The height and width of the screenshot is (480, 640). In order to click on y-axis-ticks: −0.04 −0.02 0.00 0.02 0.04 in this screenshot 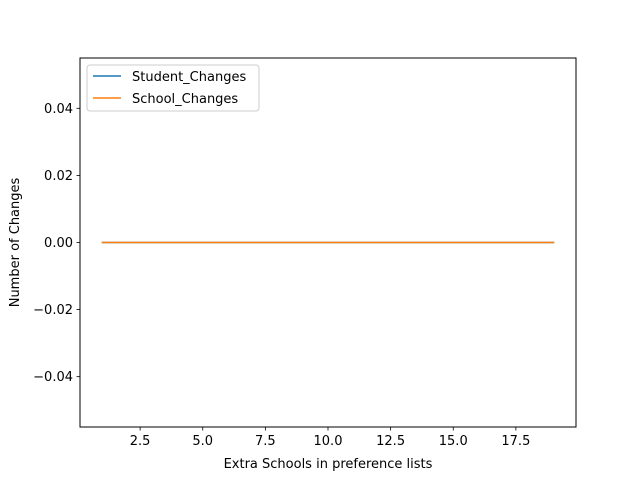, I will do `click(56, 243)`.